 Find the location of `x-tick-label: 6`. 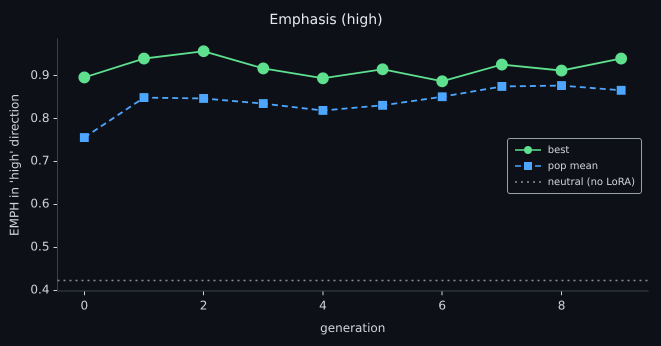

x-tick-label: 6 is located at coordinates (442, 305).